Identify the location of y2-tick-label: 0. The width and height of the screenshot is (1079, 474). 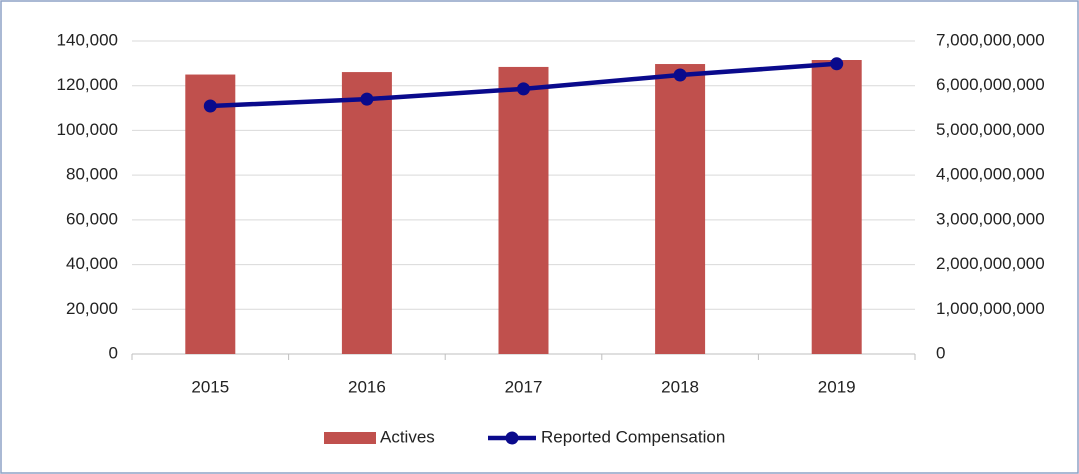
(940, 352).